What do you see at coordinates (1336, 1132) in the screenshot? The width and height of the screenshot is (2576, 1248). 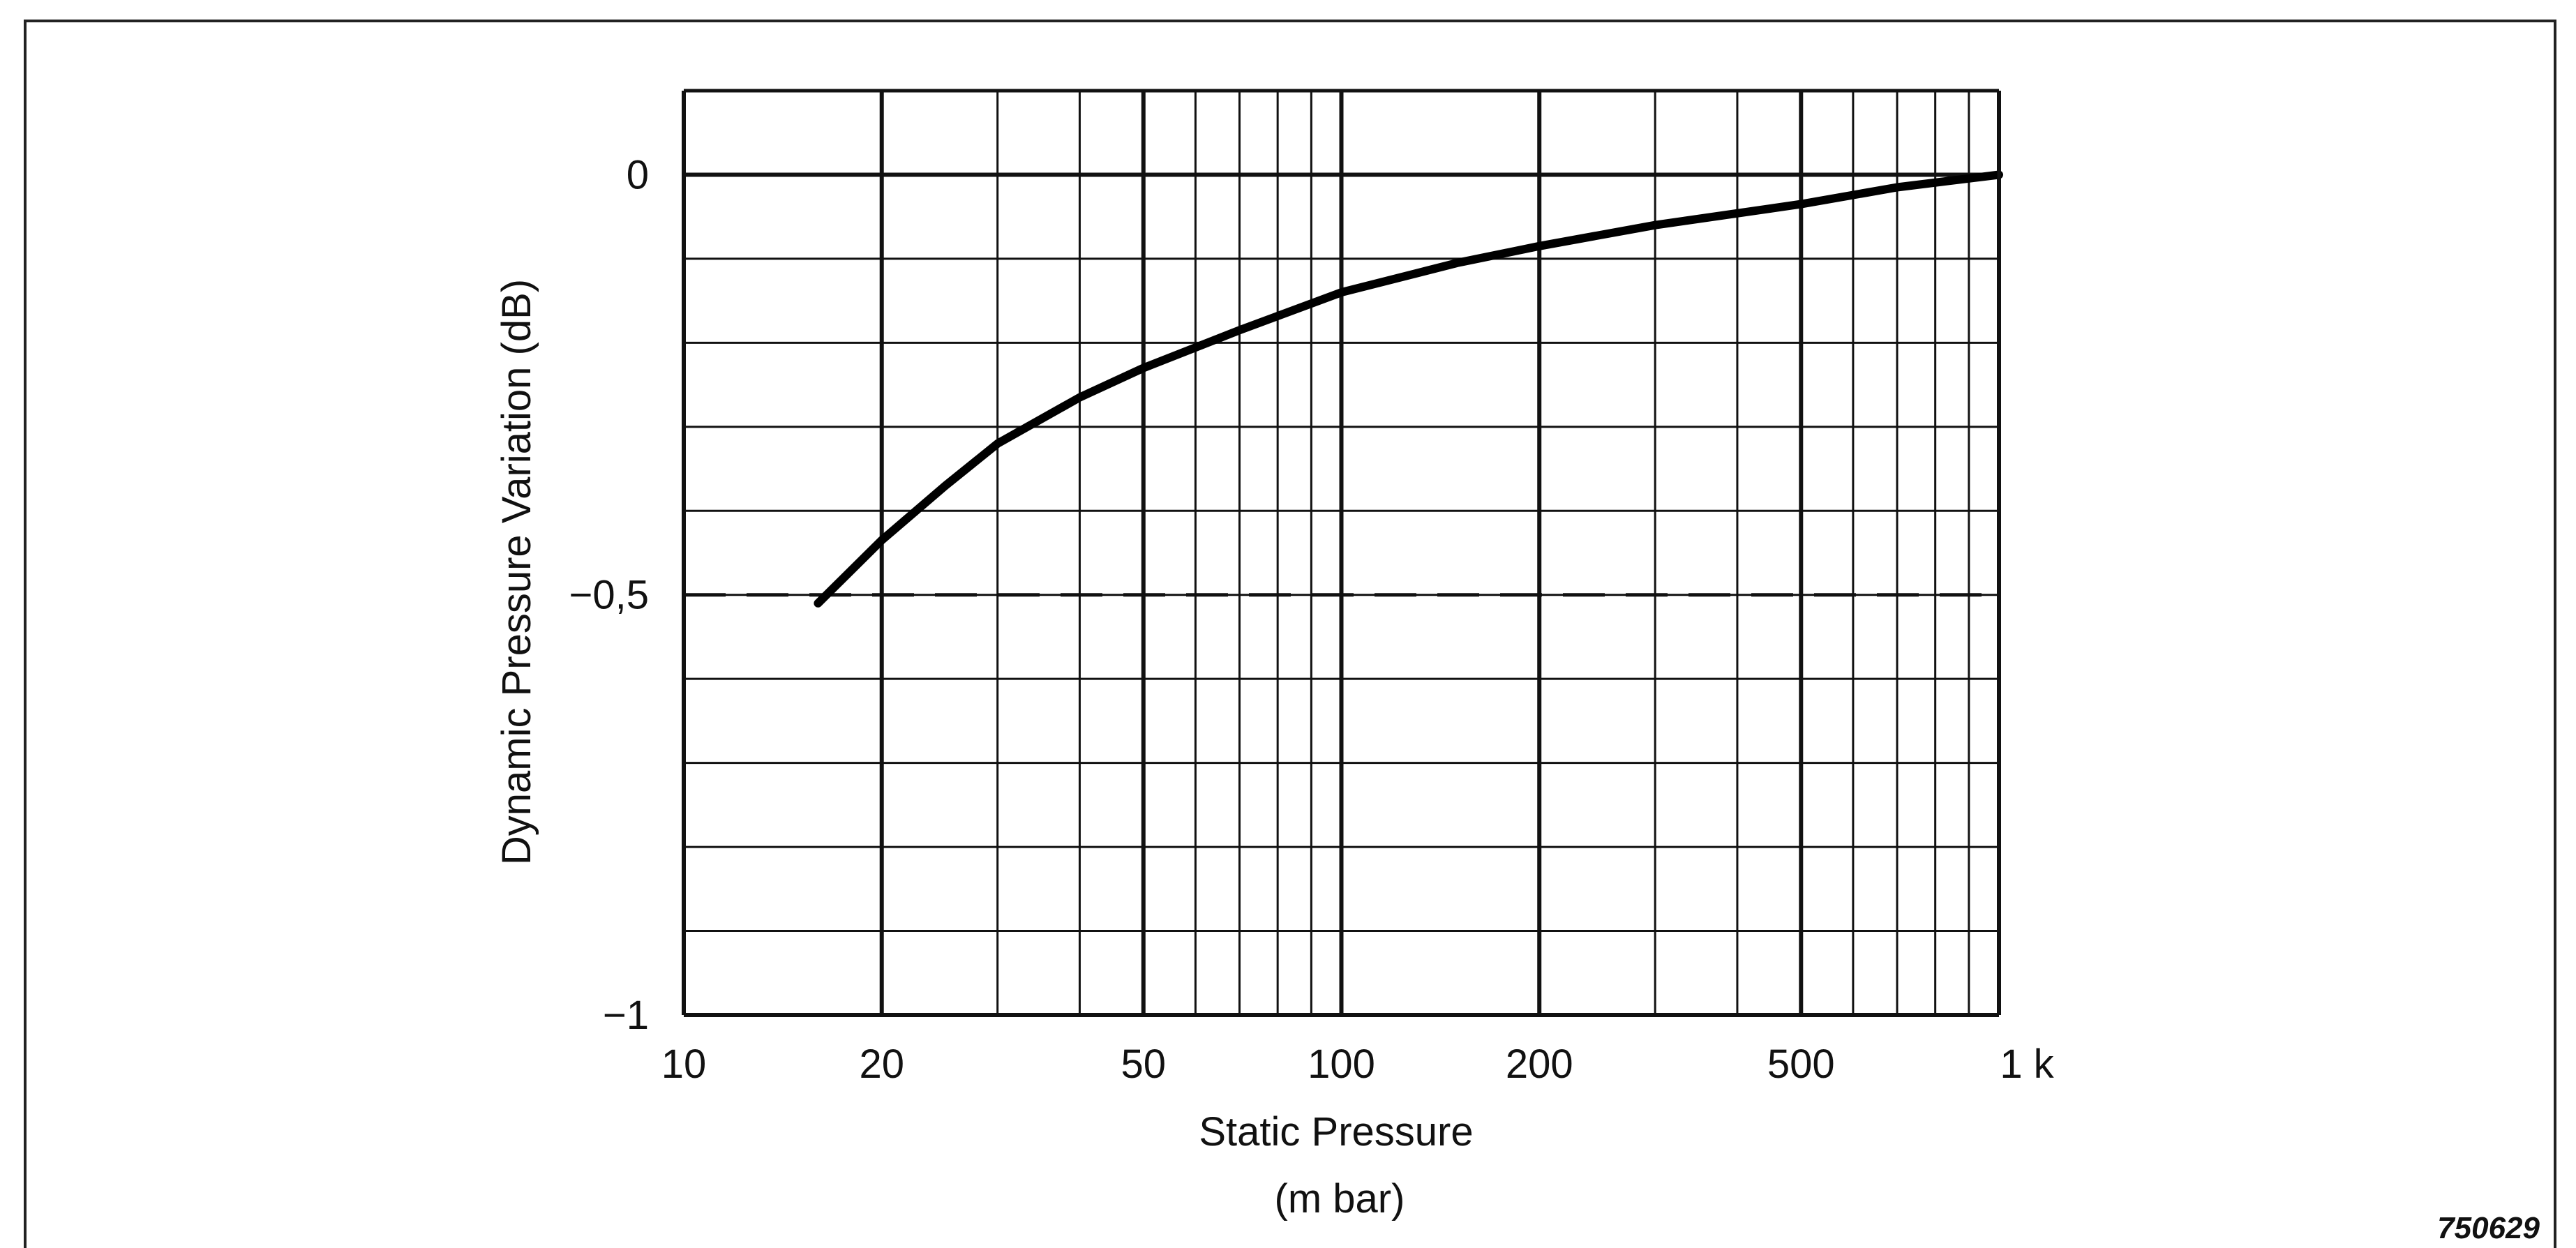 I see `x-axis-title: Static Pressure` at bounding box center [1336, 1132].